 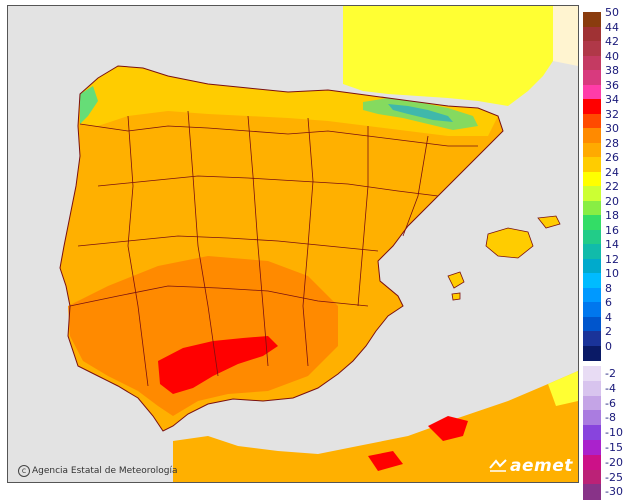 I want to click on legend-label: 44, so click(x=612, y=27).